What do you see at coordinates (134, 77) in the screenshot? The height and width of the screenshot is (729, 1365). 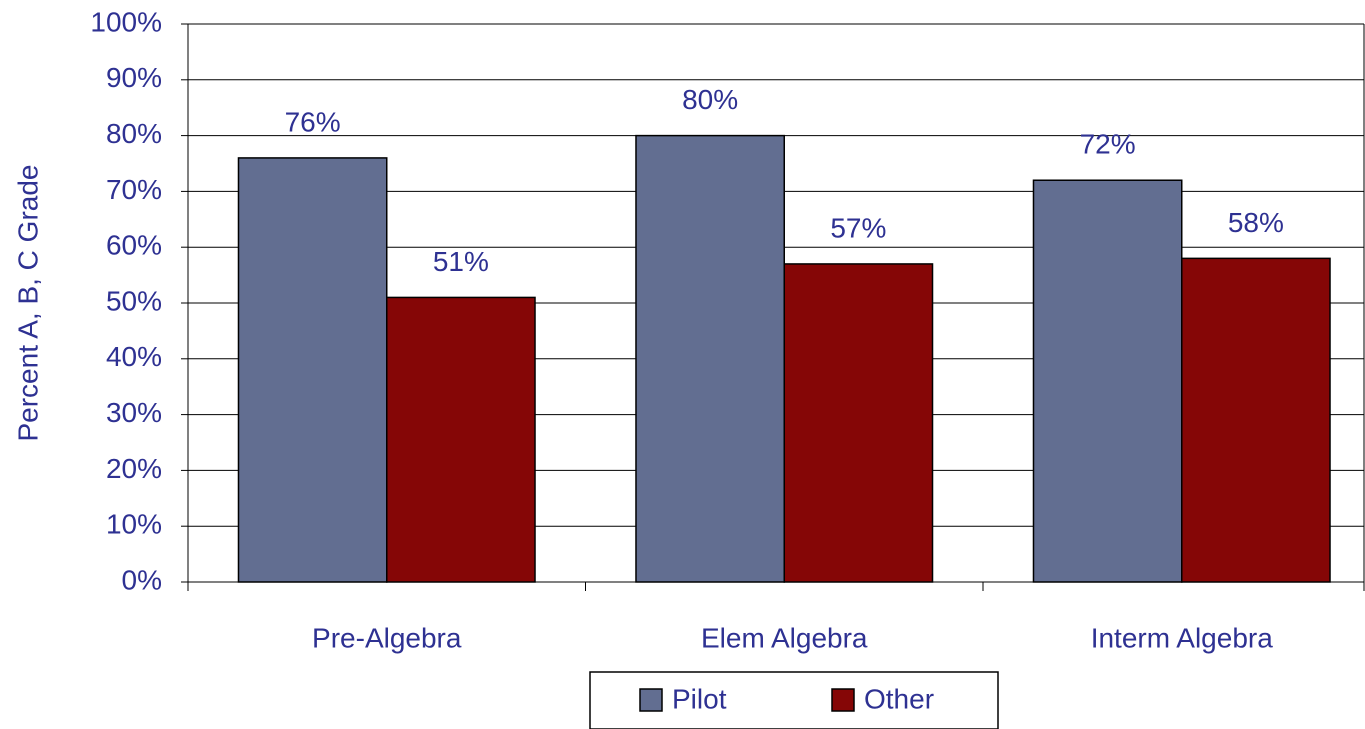 I see `y-tick-label: 90%` at bounding box center [134, 77].